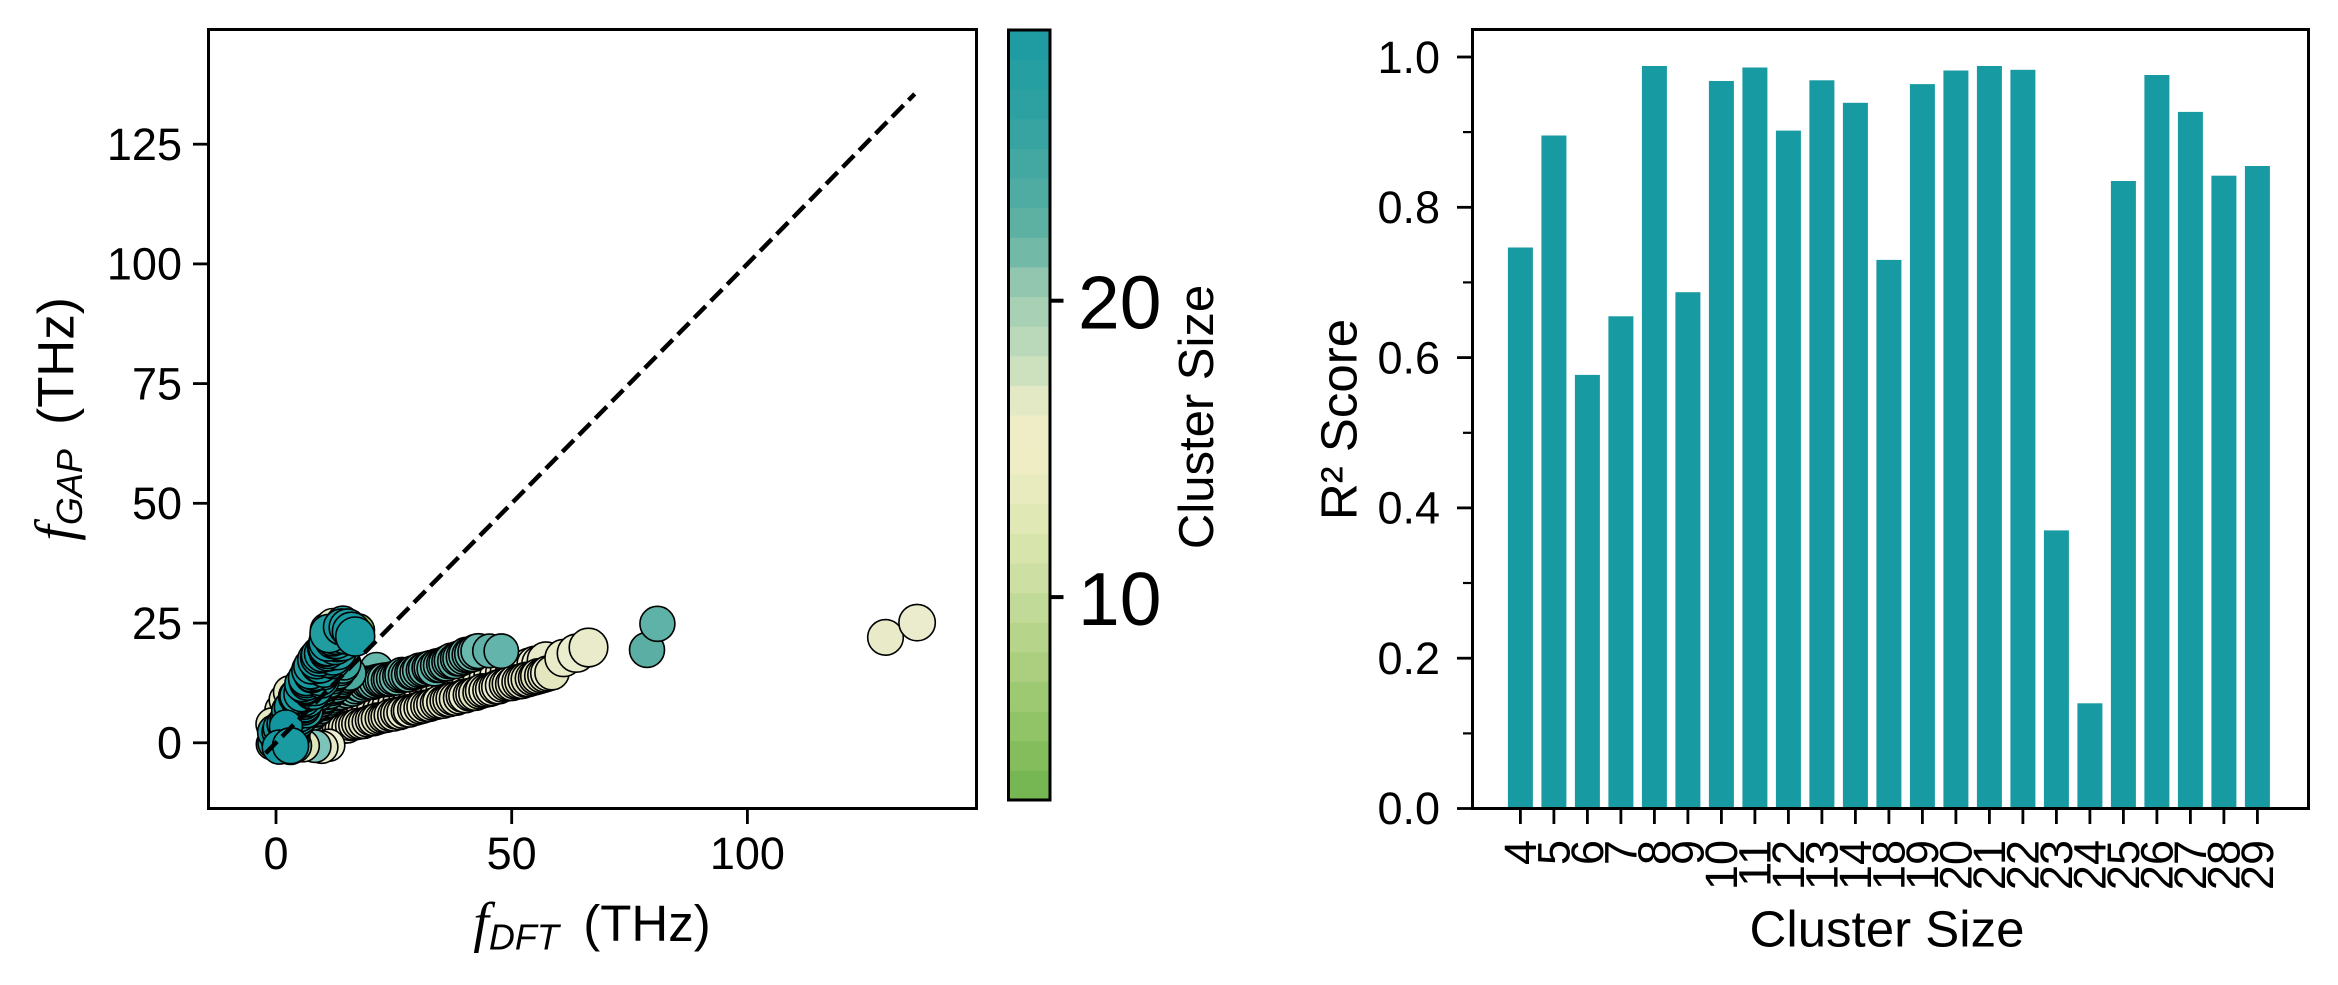 Image resolution: width=2338 pixels, height=985 pixels. Describe the element at coordinates (1554, 852) in the screenshot. I see `svg-text: 5` at that location.